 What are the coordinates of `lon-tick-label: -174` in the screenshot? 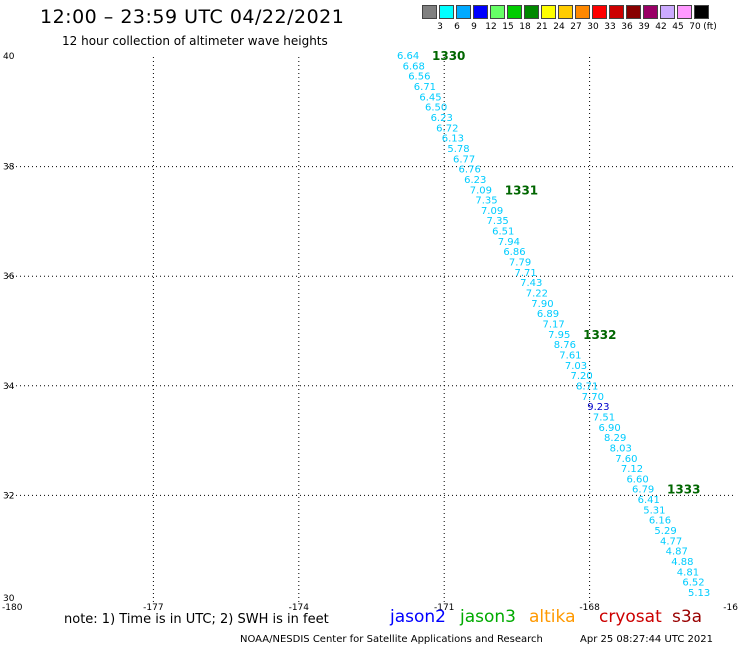 It's located at (299, 608).